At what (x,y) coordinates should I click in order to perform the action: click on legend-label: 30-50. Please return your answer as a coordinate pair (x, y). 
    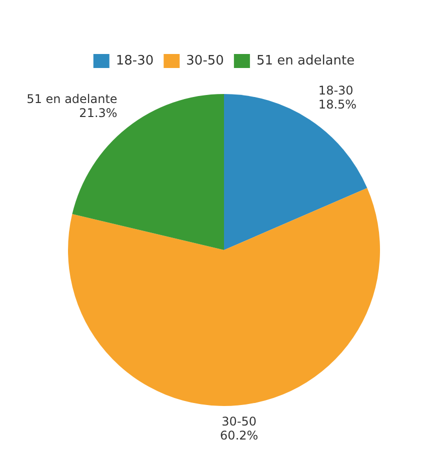
    Looking at the image, I should click on (205, 60).